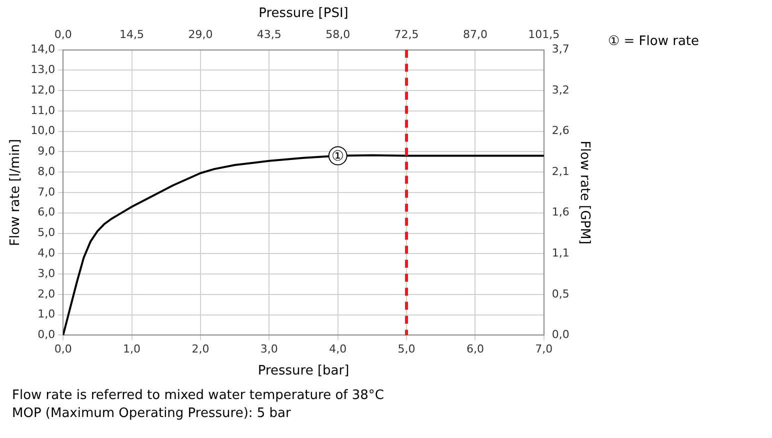  I want to click on text: MOP (Maximum Operating Pressure): 5 bar, so click(151, 413).